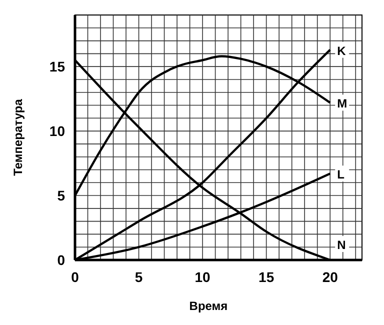  What do you see at coordinates (341, 245) in the screenshot?
I see `series-label: N` at bounding box center [341, 245].